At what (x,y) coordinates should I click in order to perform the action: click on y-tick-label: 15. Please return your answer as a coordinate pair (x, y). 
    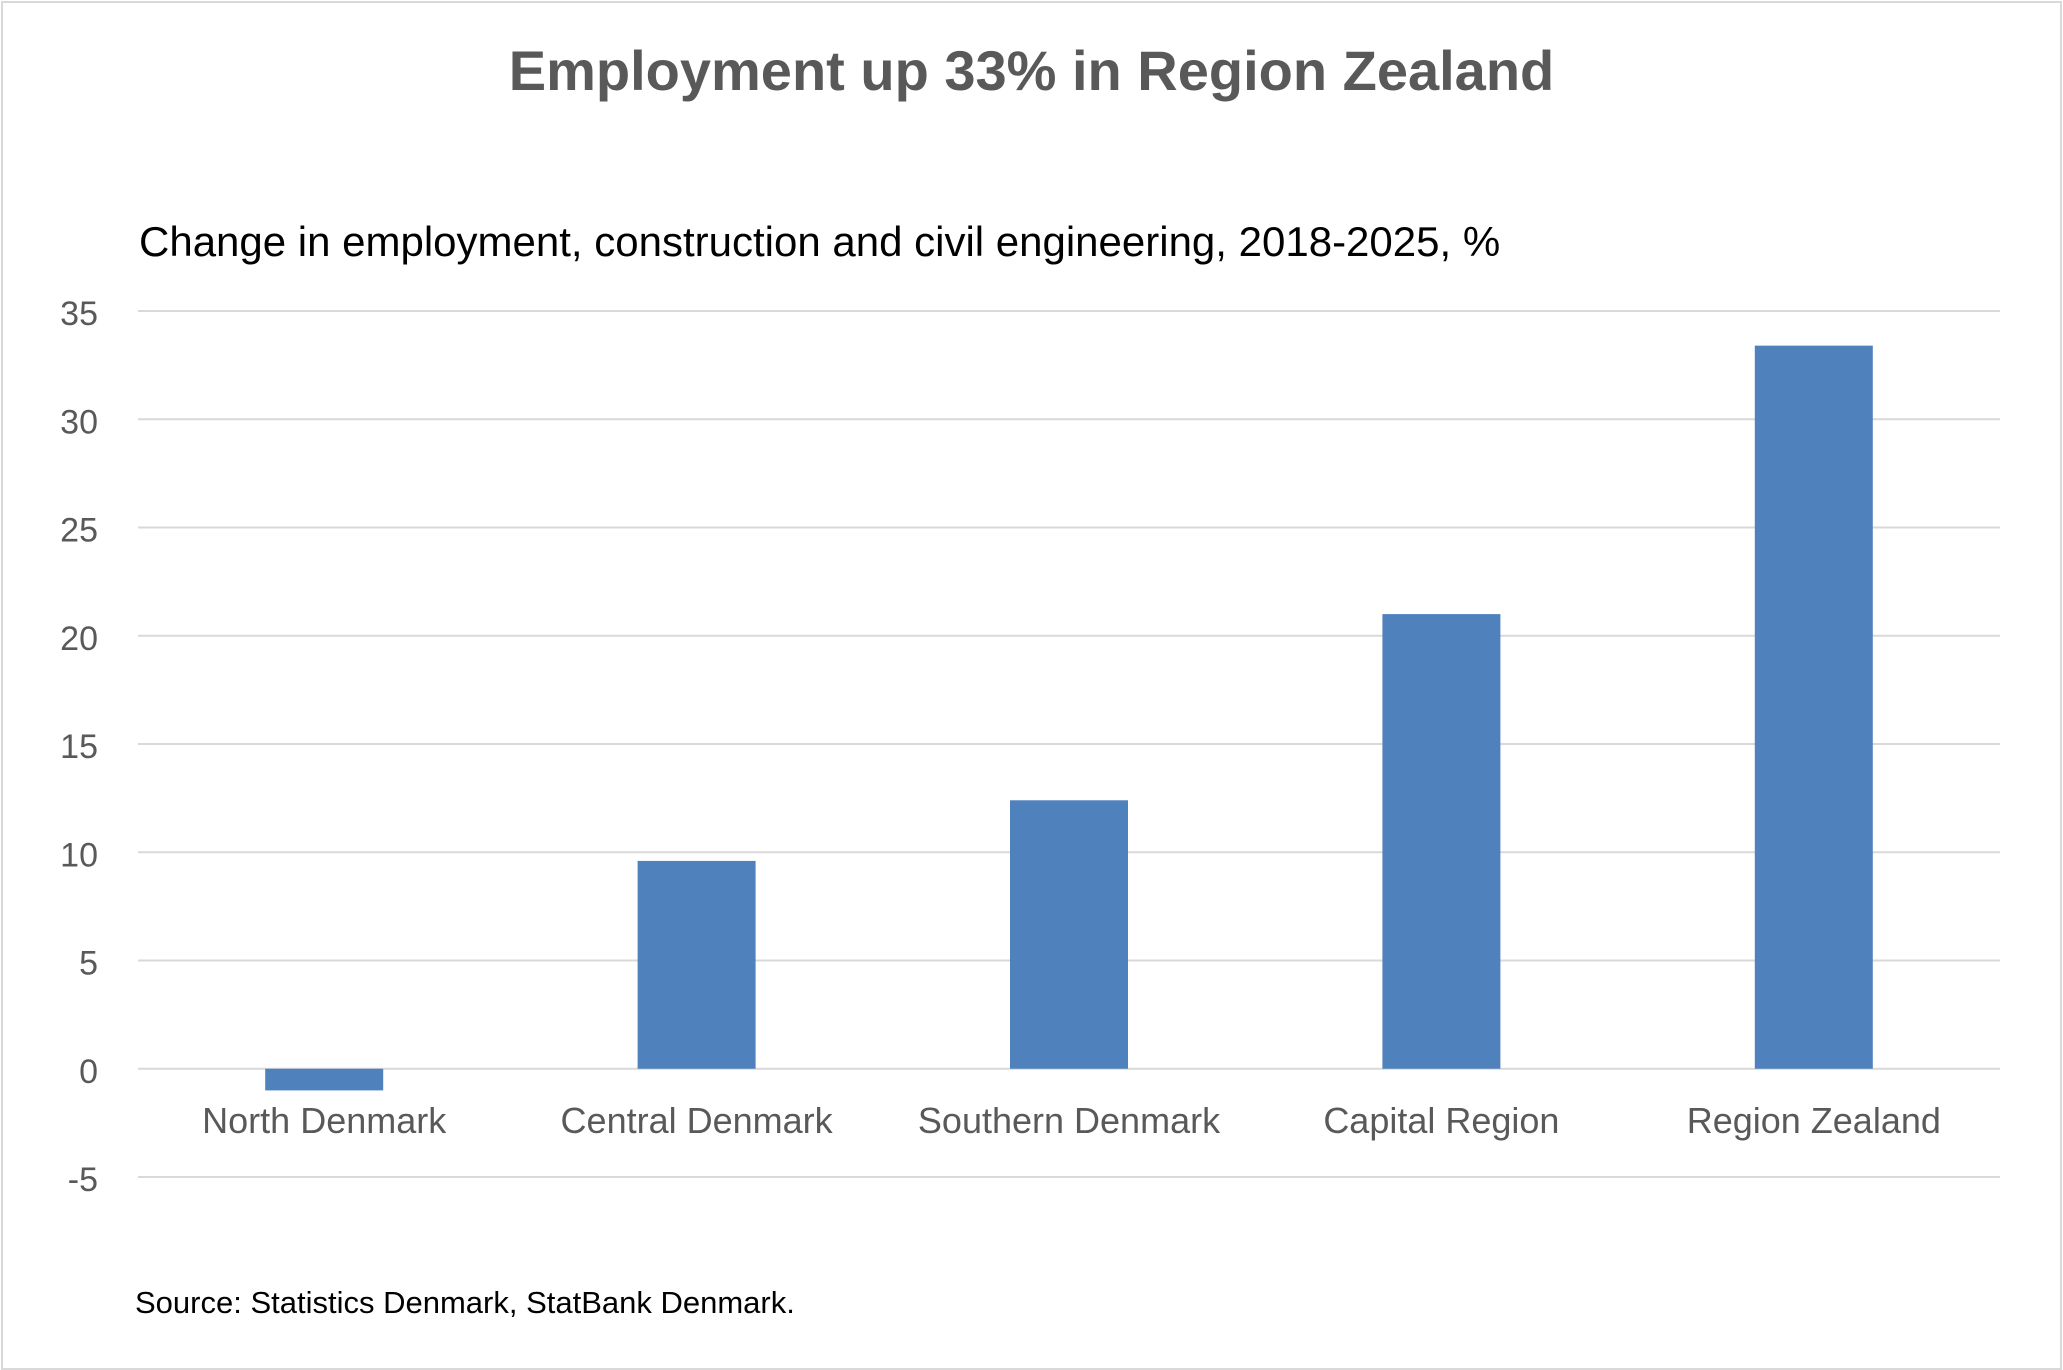
    Looking at the image, I should click on (79, 747).